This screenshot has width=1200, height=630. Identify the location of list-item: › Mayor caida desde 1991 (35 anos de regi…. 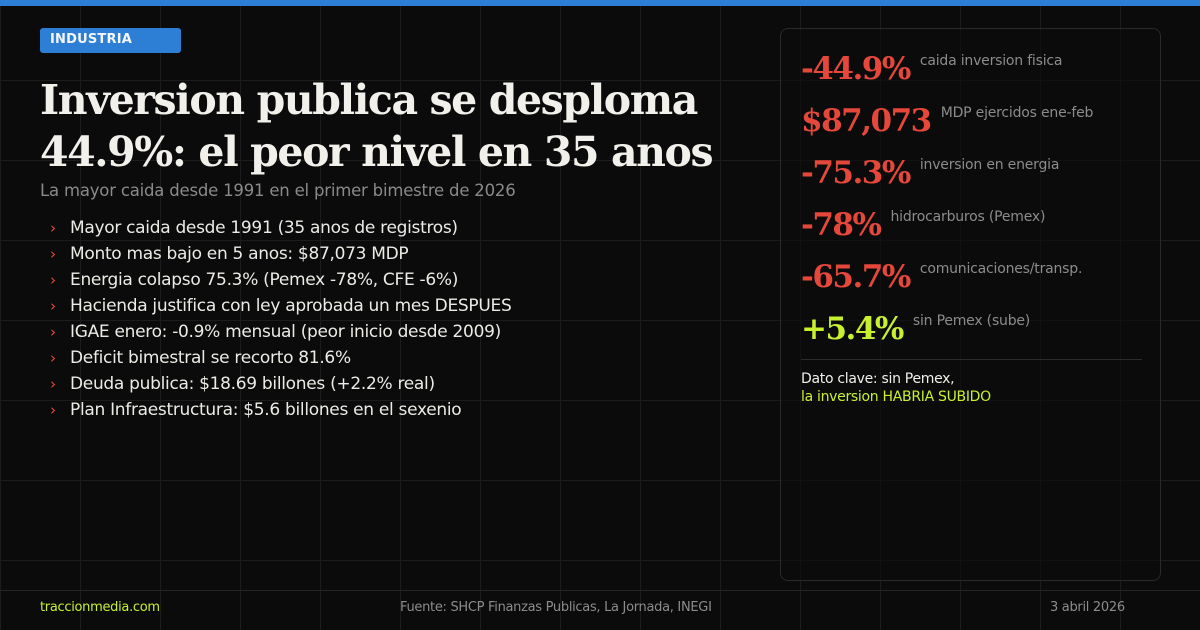
(275, 228).